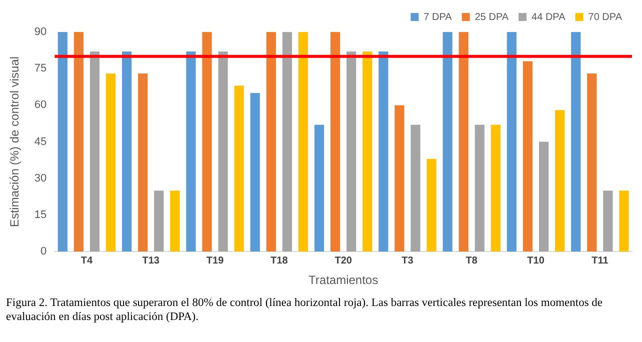 The width and height of the screenshot is (642, 342). Describe the element at coordinates (343, 260) in the screenshot. I see `x-tick-label: T20` at that location.